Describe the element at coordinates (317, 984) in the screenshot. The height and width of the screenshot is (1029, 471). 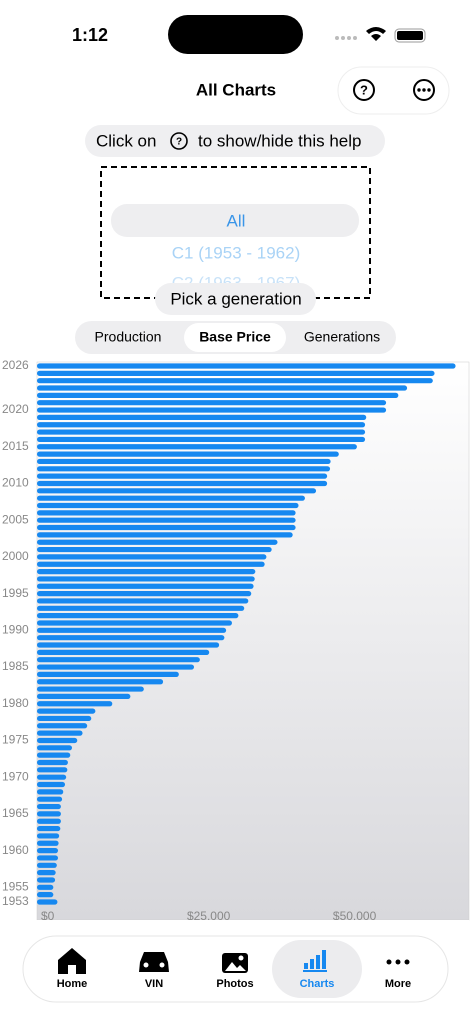
I see `tab-label: Charts` at that location.